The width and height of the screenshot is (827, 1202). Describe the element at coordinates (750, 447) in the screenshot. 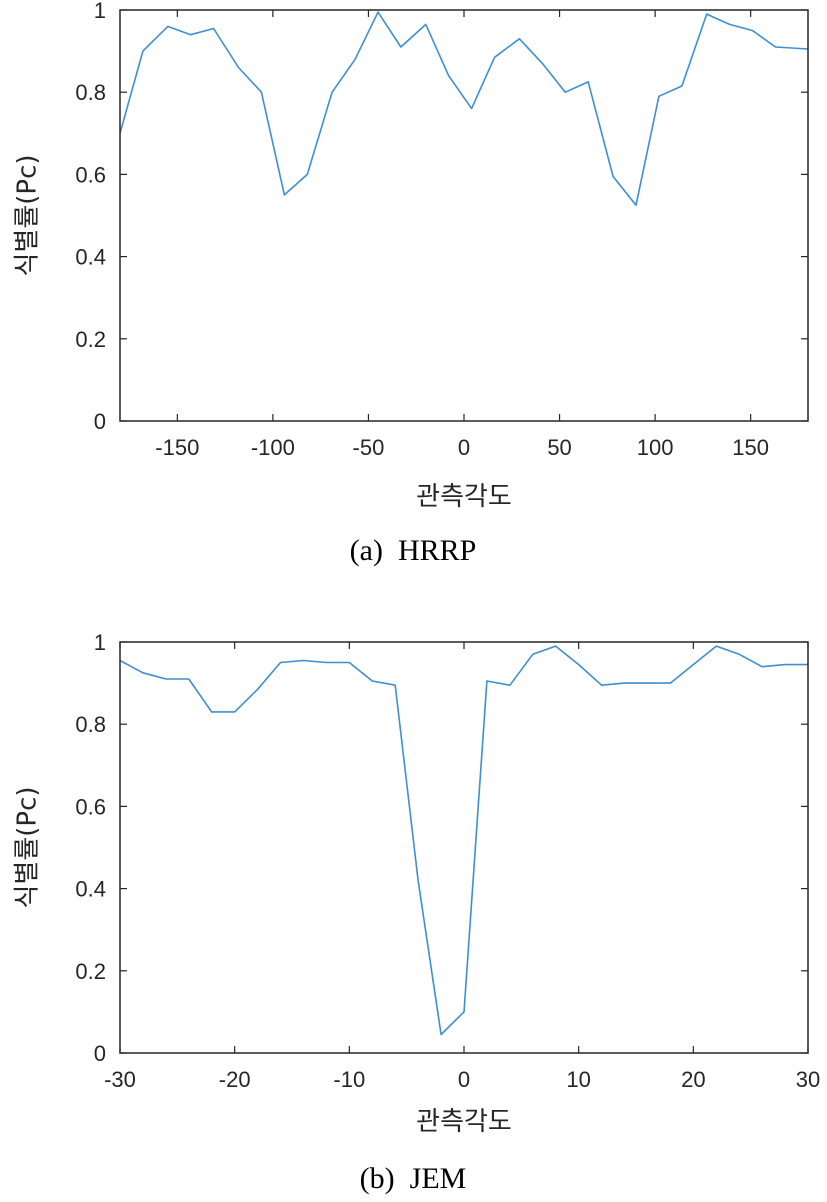

I see `x-tick-label: 150` at that location.